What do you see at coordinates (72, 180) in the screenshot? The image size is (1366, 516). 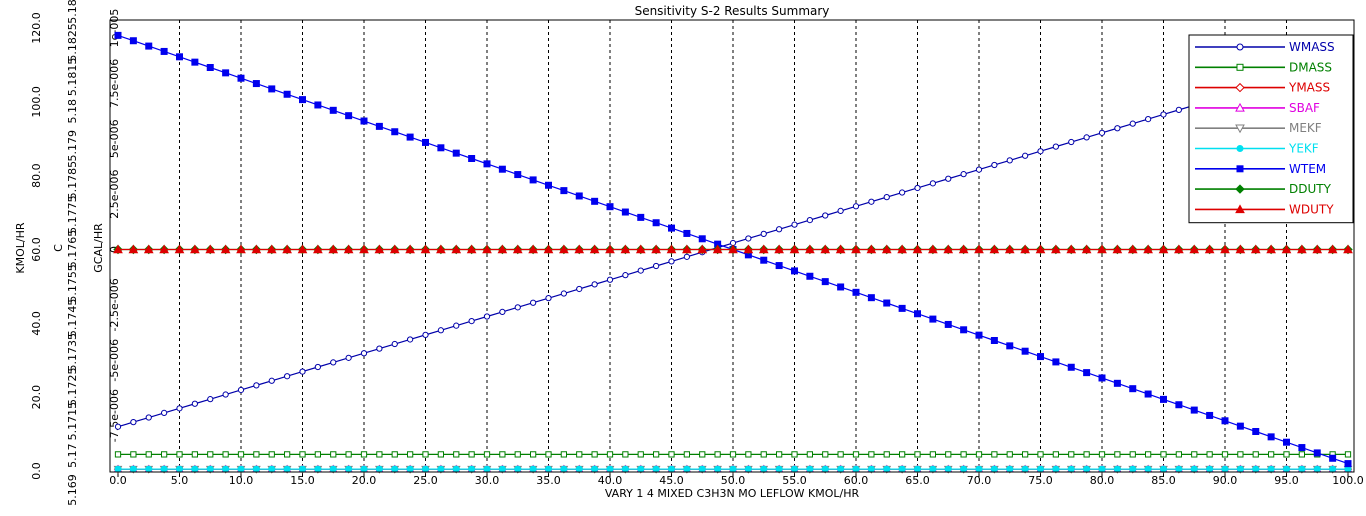 I see `y-tick-label-c: 5.1785` at bounding box center [72, 180].